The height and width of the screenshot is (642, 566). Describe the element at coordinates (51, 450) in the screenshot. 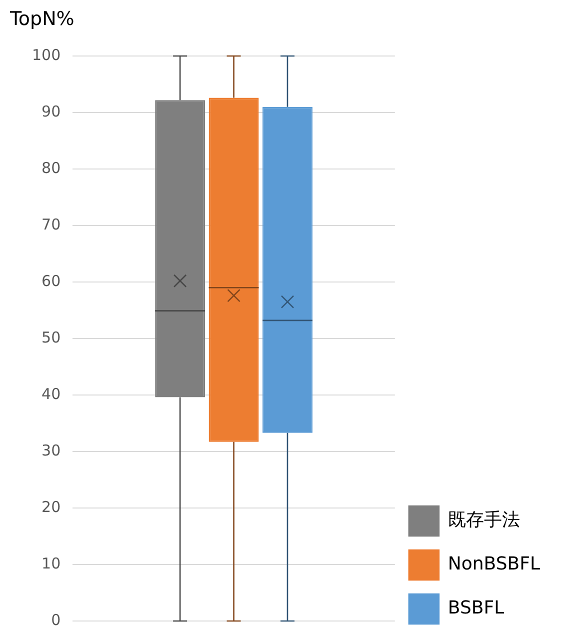

I see `y-tick-label: 30` at that location.